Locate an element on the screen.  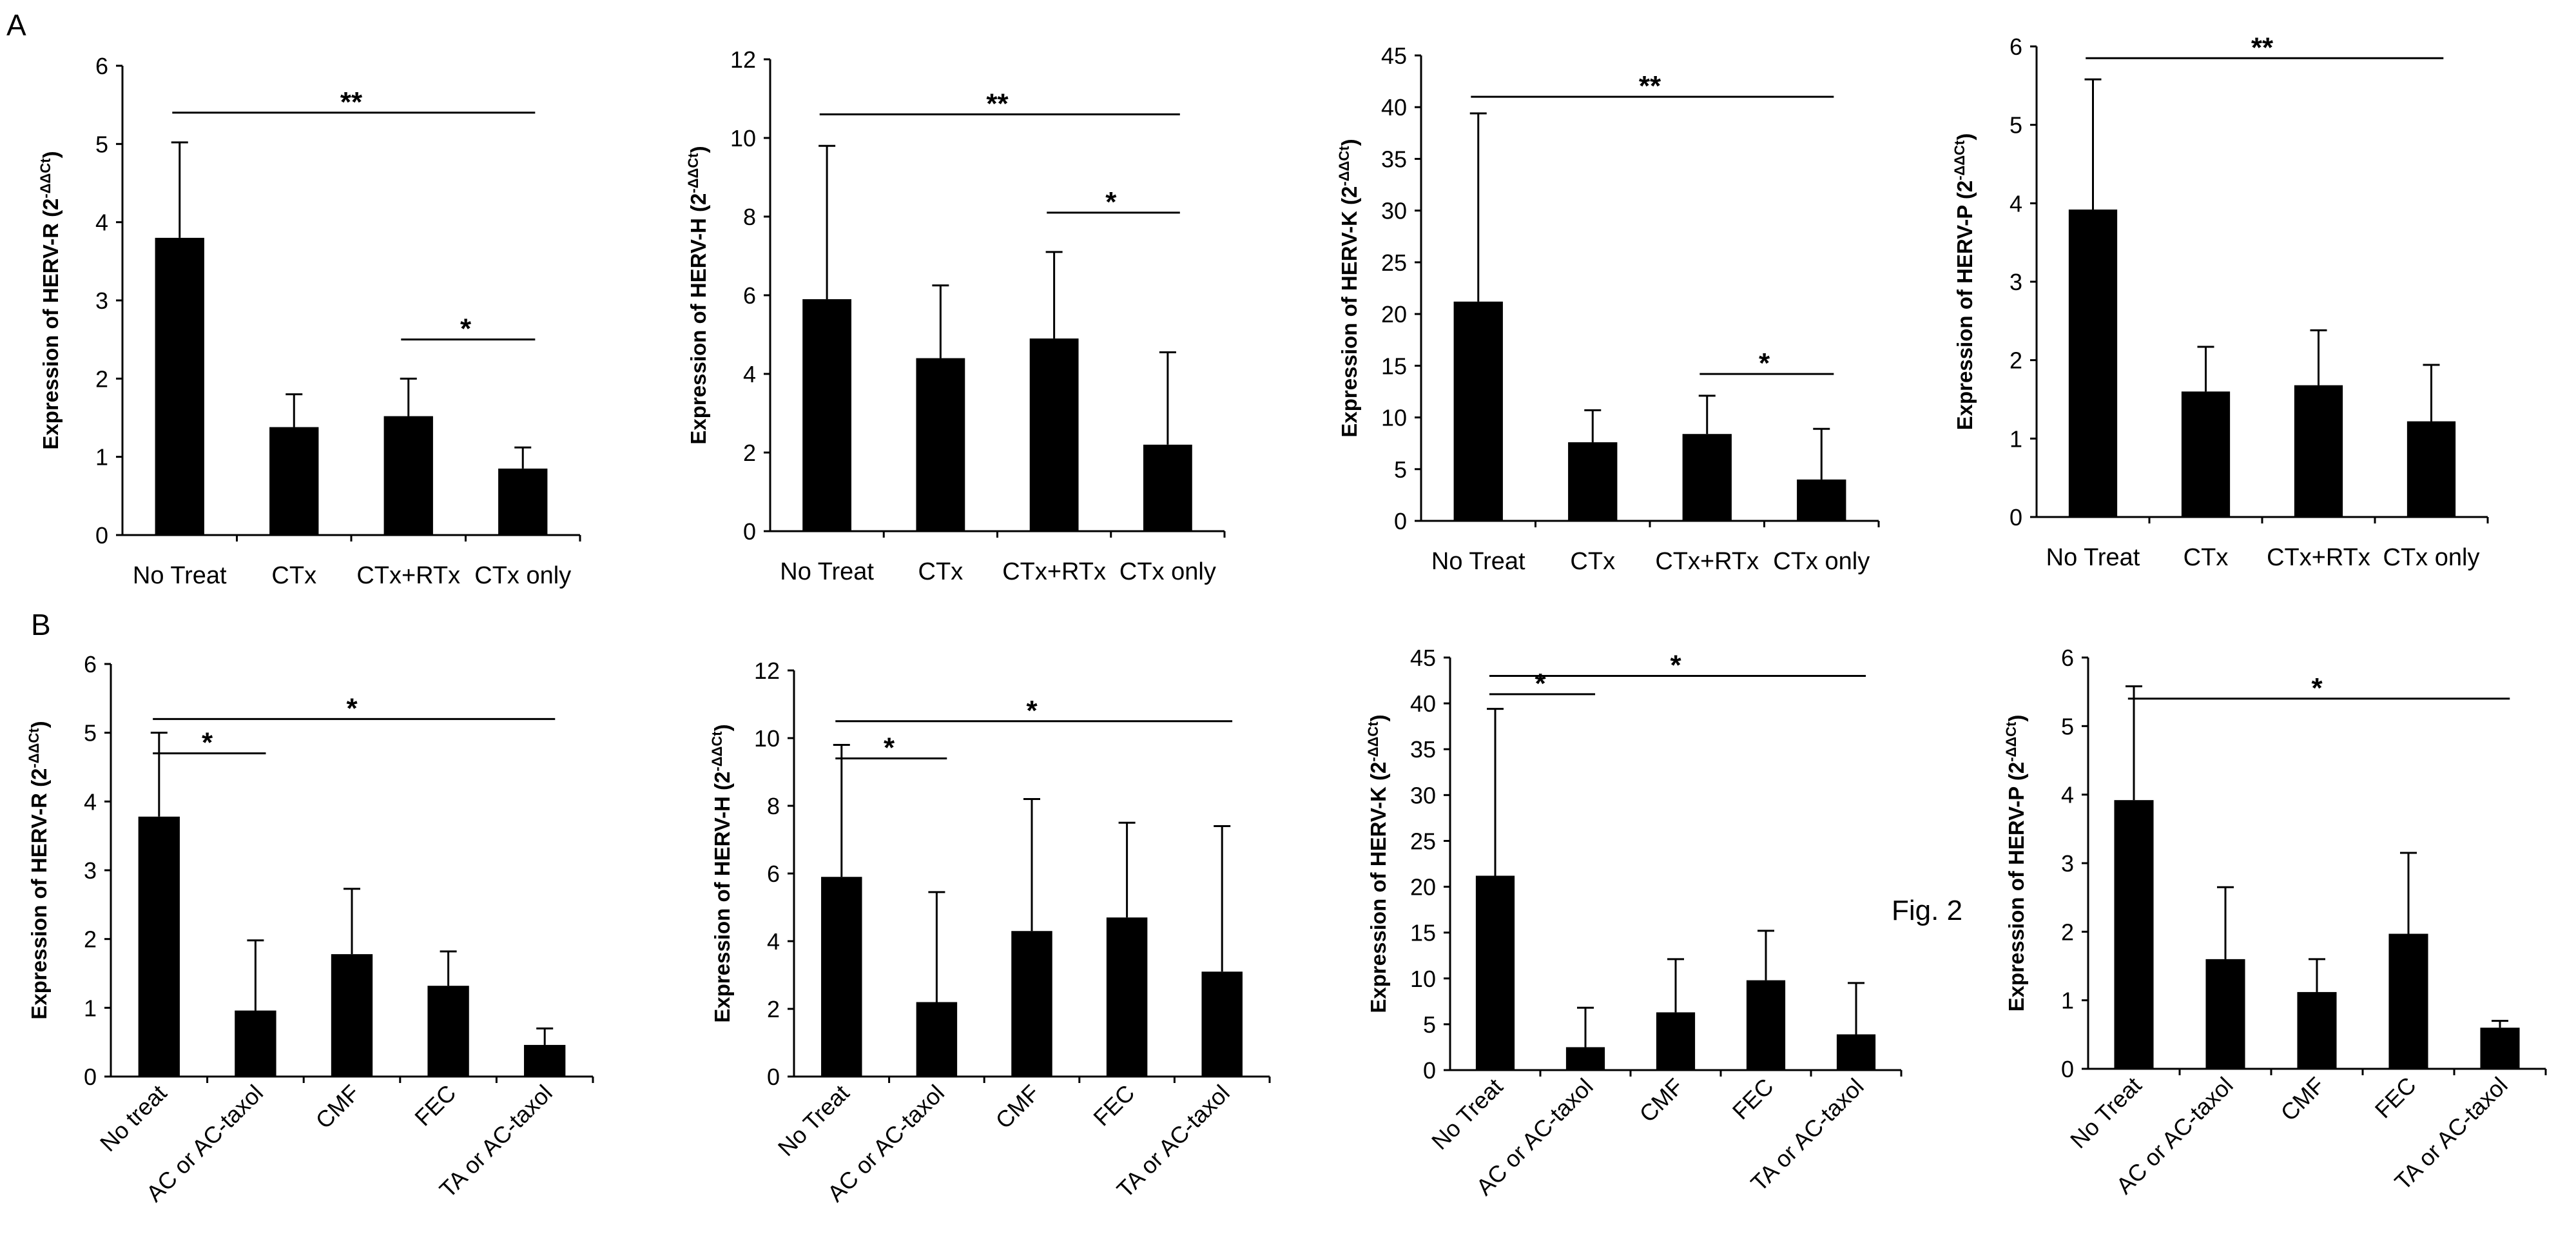
y-tick-label: 1 is located at coordinates (2015, 438).